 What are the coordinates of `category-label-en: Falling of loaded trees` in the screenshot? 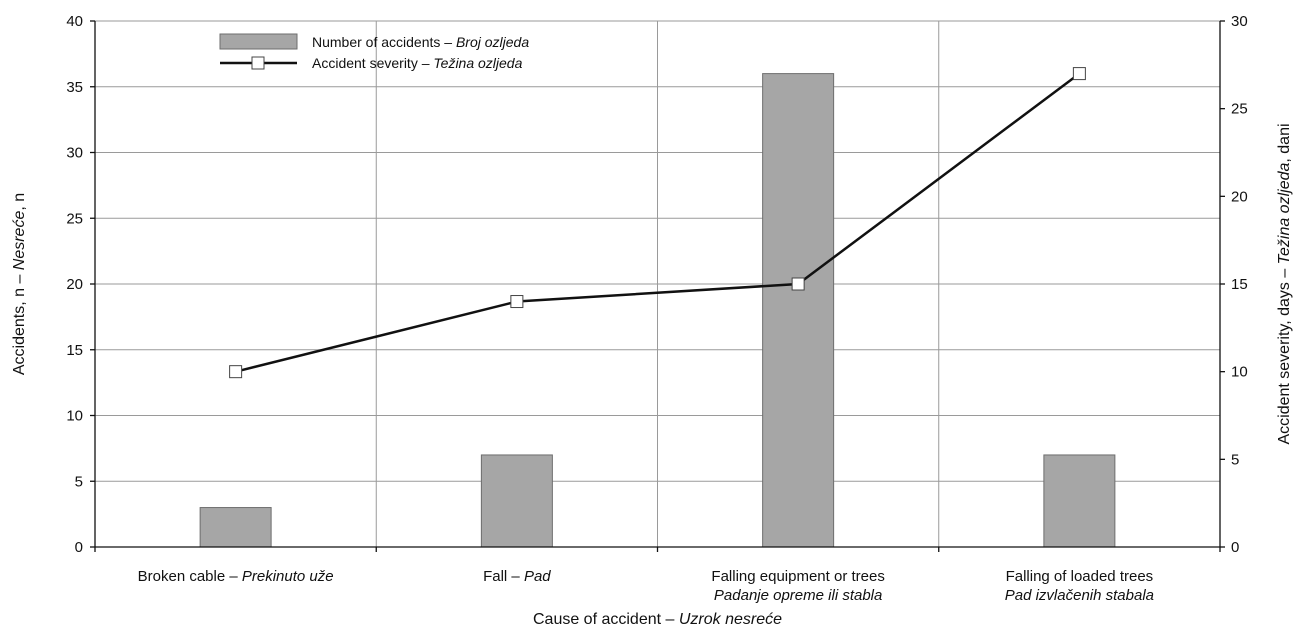 It's located at (1080, 576).